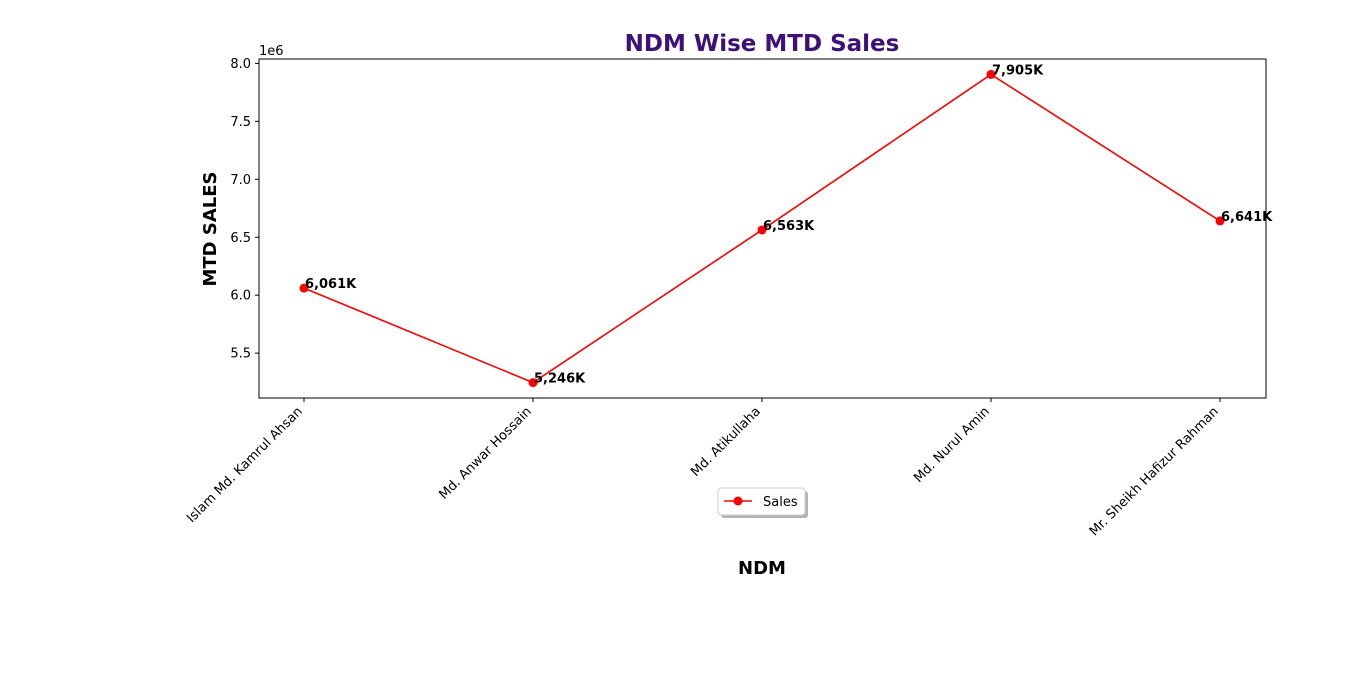 The image size is (1366, 675). Describe the element at coordinates (726, 442) in the screenshot. I see `x-tick-label: Md. Atikullaha` at that location.